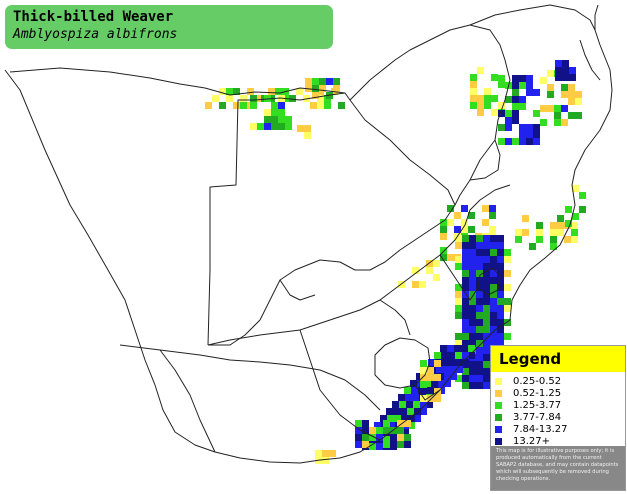  Describe the element at coordinates (532, 17) in the screenshot. I see `mozambique-border` at that location.